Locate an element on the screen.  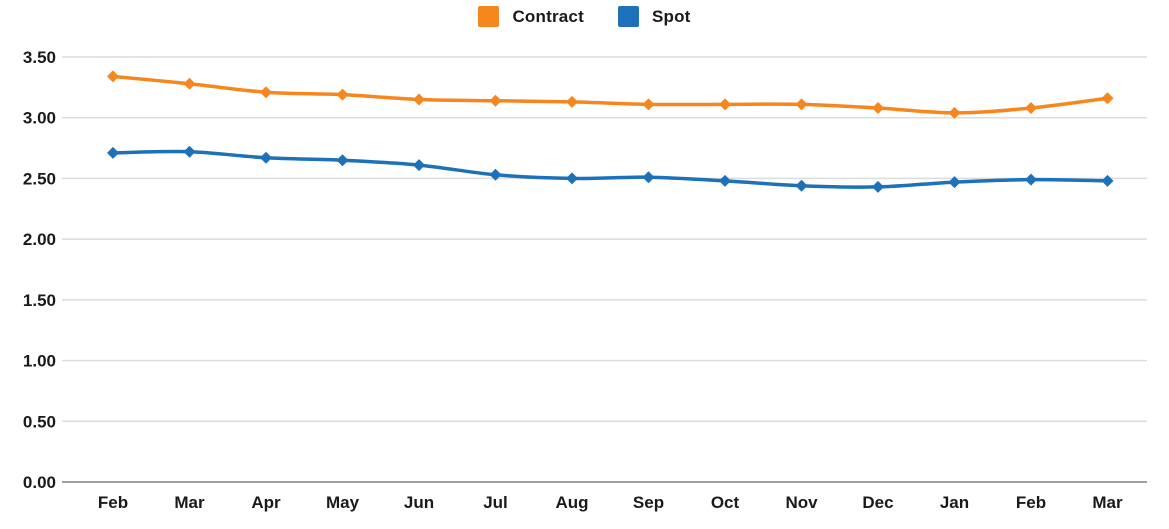
chart-legend: Contract Spot is located at coordinates (584, 16).